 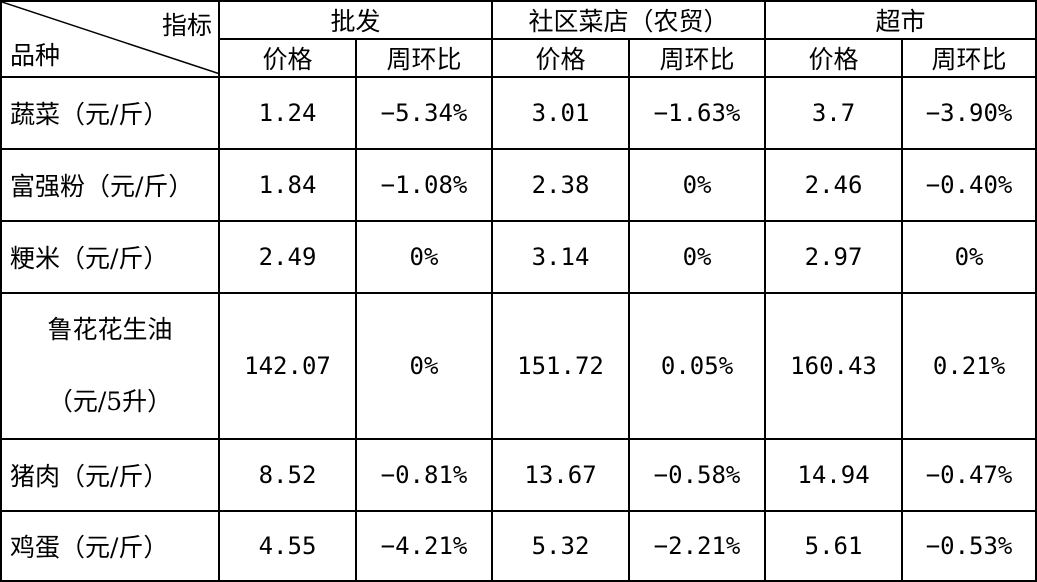 I want to click on cell-value: −4.21%, so click(x=424, y=546).